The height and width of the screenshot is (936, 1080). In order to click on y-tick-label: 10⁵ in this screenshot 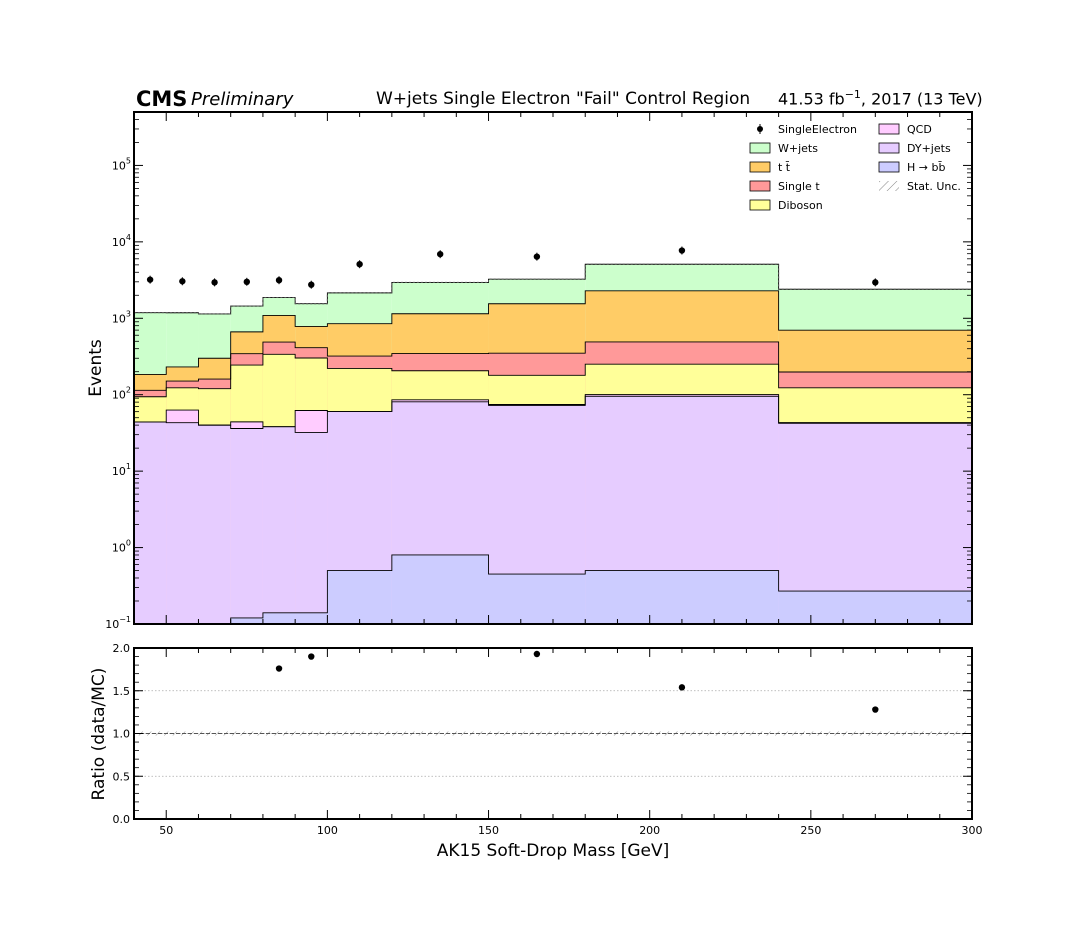, I will do `click(121, 164)`.